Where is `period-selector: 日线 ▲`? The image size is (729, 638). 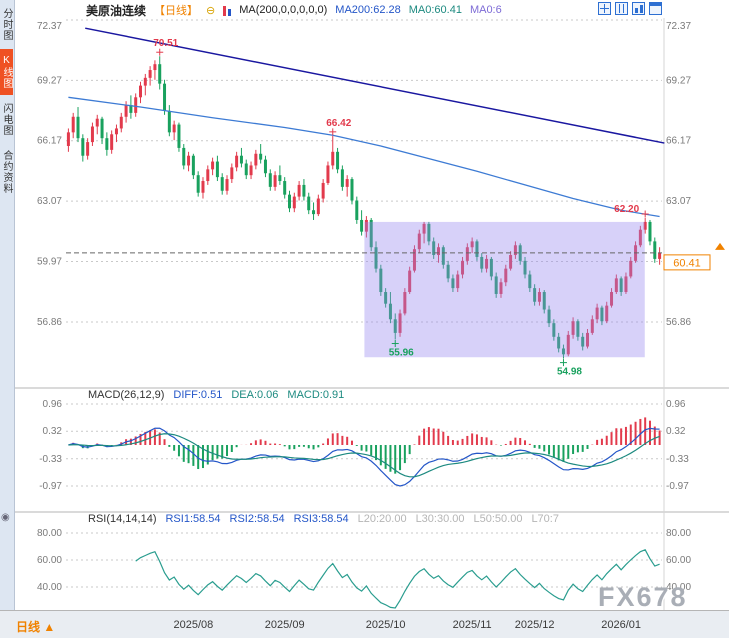
period-selector: 日线 ▲ is located at coordinates (35, 626).